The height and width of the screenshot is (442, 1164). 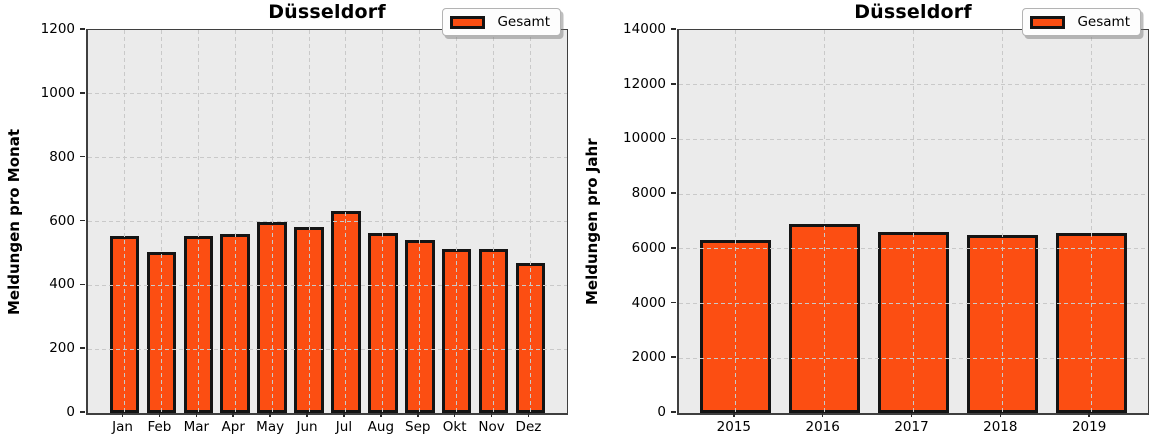 What do you see at coordinates (62, 284) in the screenshot?
I see `y-tick-label: 400` at bounding box center [62, 284].